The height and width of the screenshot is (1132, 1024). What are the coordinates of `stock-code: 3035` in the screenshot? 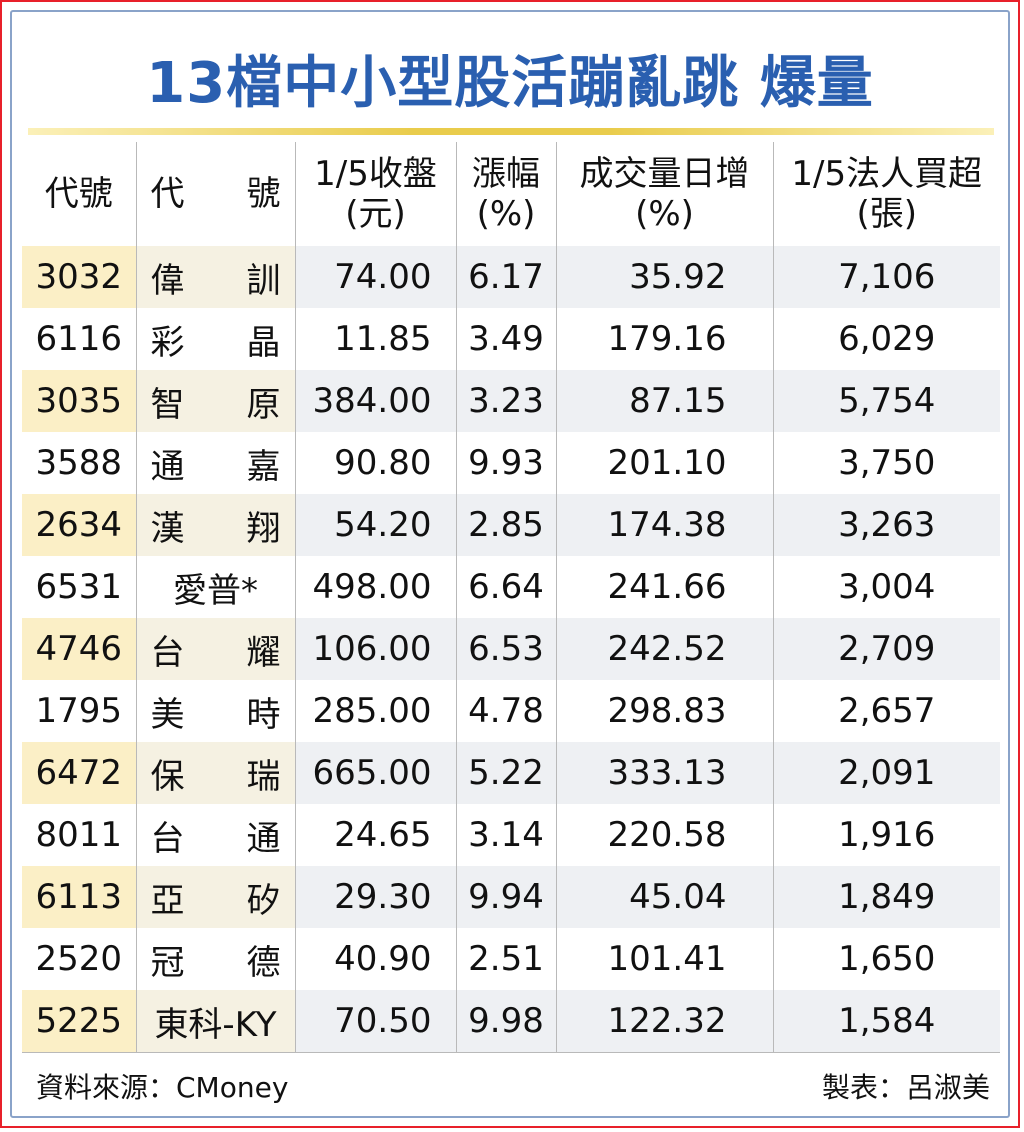 It's located at (79, 401).